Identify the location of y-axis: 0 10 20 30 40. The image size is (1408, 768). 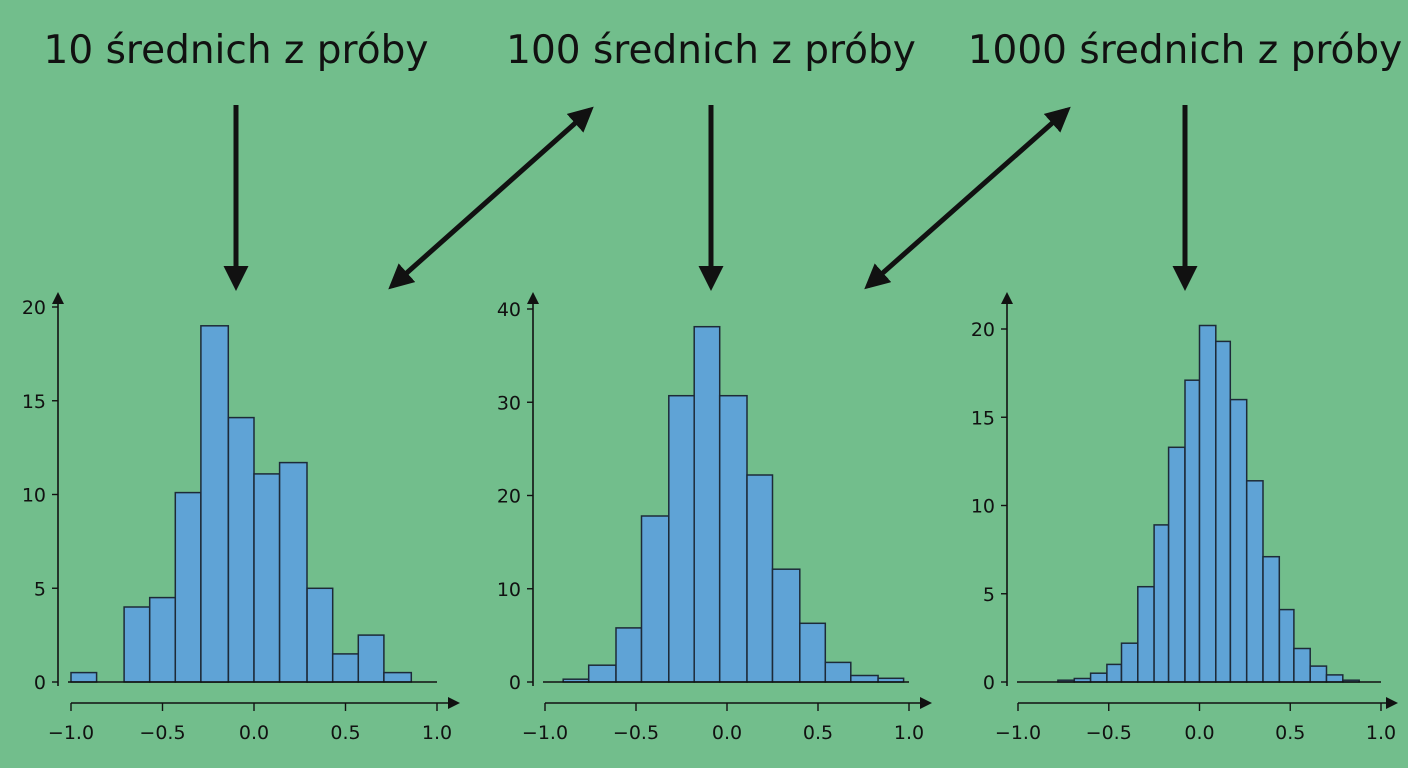
(518, 493).